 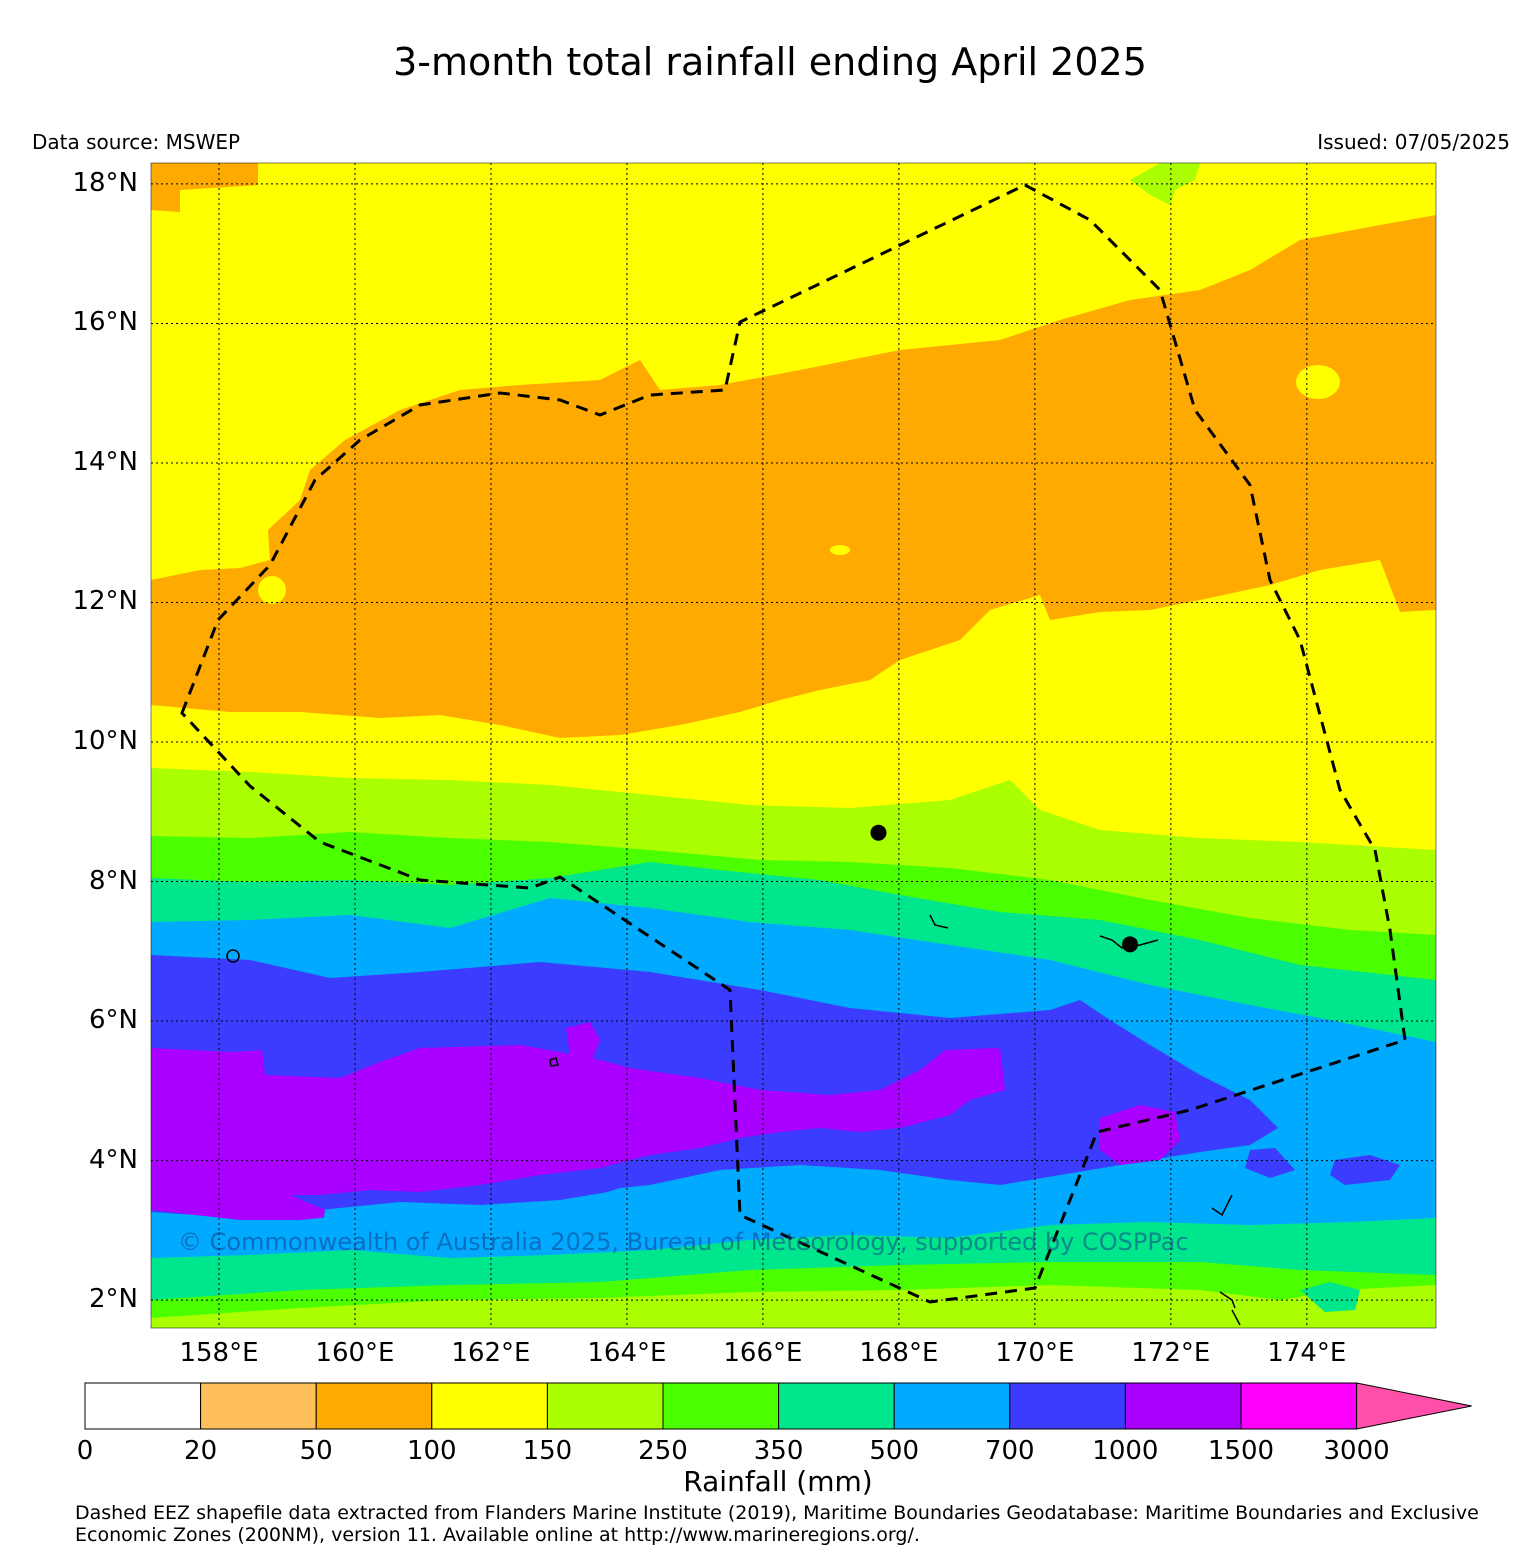 I want to click on colorbar-tick-label: 50, so click(x=316, y=1451).